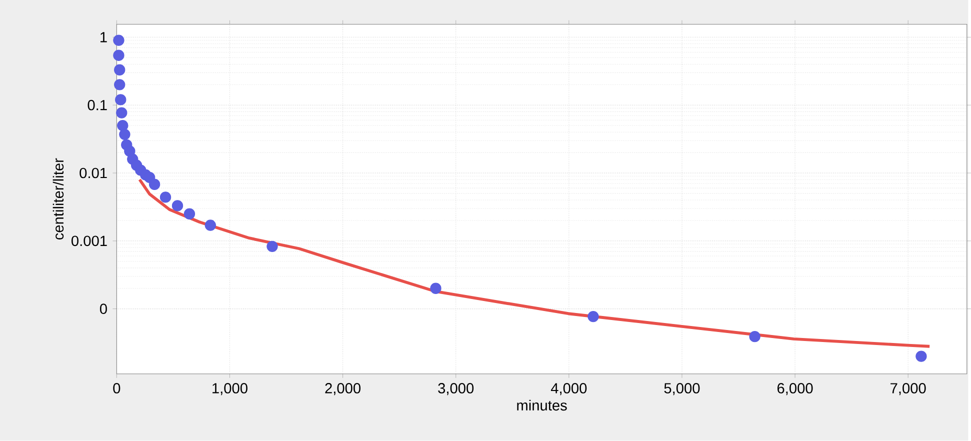 The width and height of the screenshot is (971, 441). What do you see at coordinates (116, 388) in the screenshot?
I see `x-tick-label: 0` at bounding box center [116, 388].